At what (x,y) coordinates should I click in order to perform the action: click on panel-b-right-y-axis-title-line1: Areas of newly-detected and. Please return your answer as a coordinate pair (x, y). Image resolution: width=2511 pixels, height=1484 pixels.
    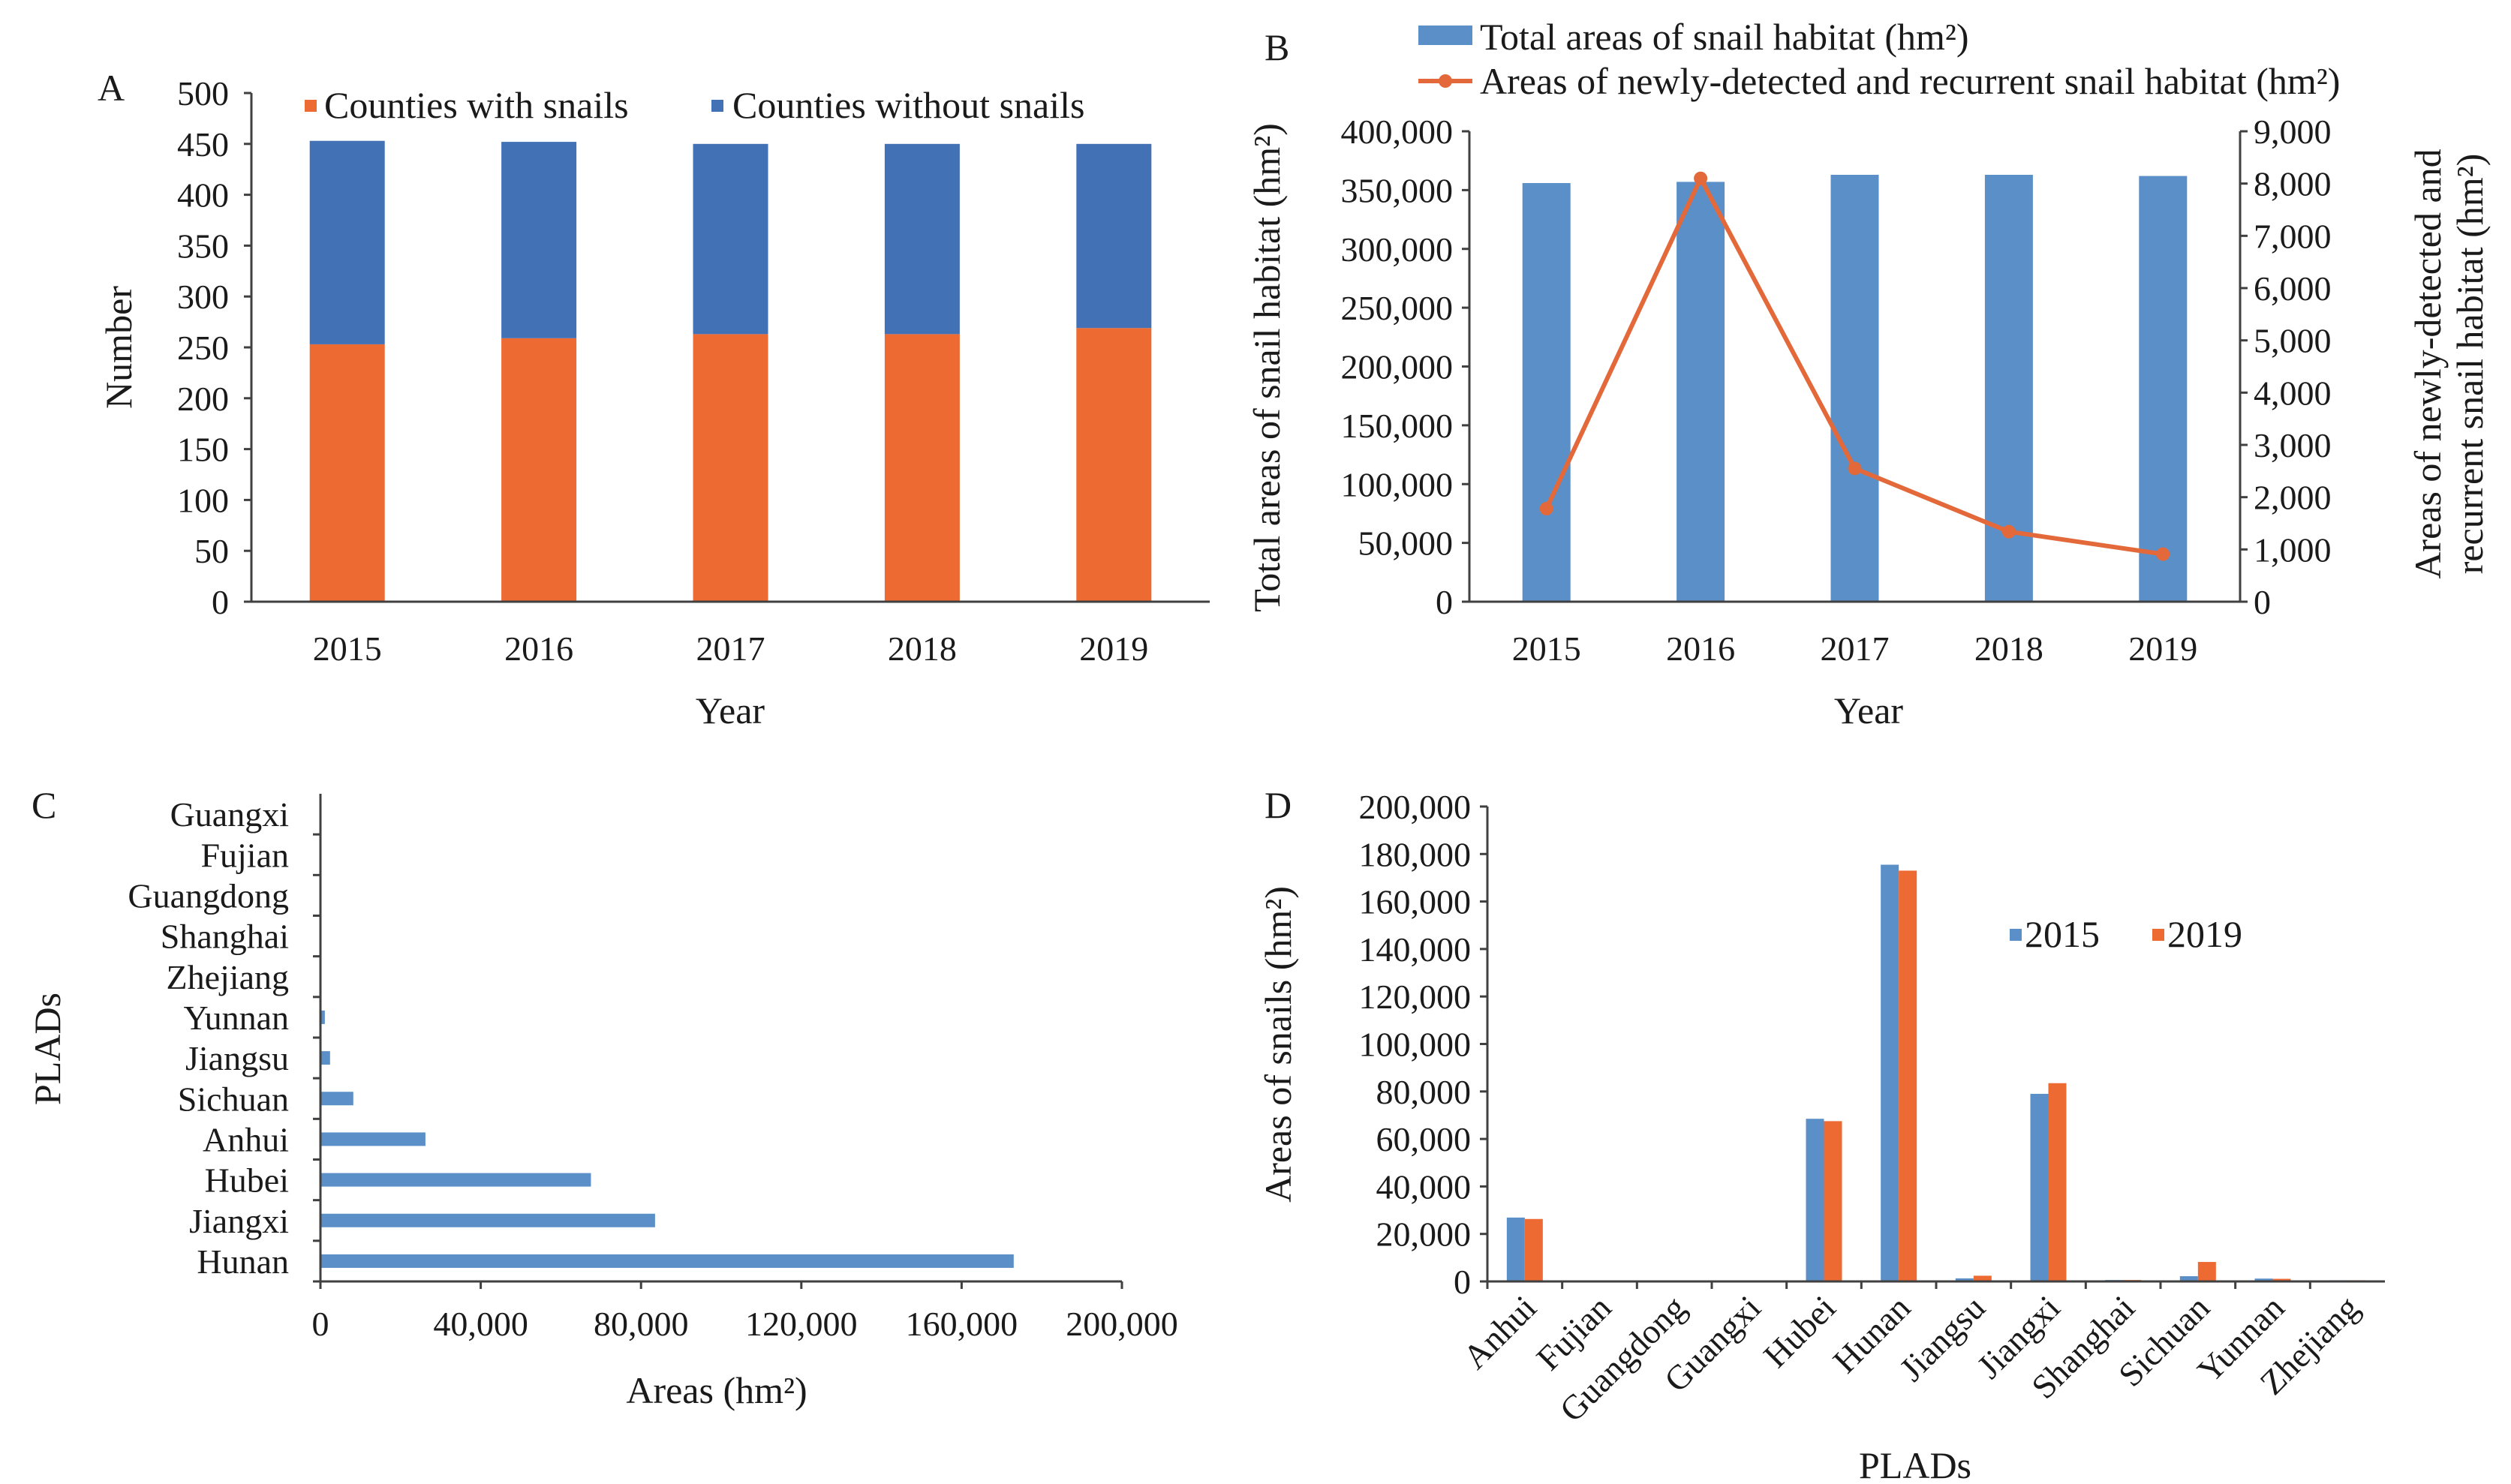
    Looking at the image, I should click on (2428, 363).